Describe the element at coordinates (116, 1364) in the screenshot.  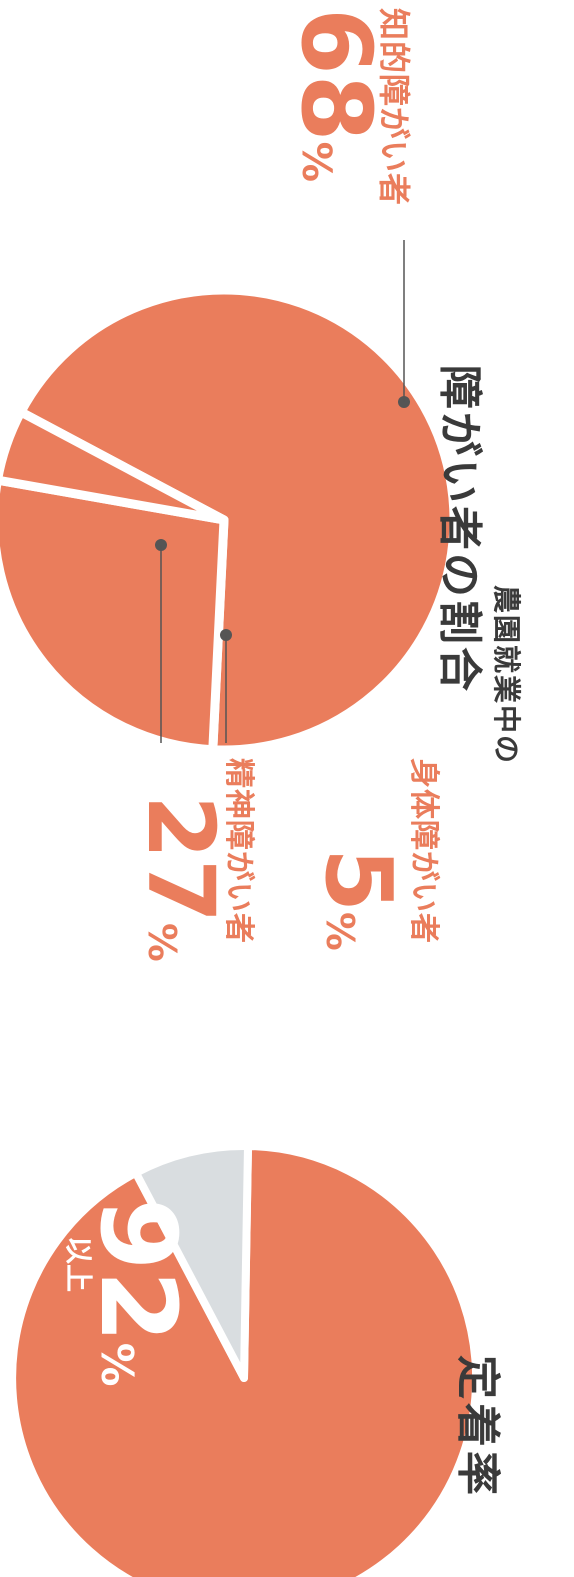
I see `retention-value-unit: %` at that location.